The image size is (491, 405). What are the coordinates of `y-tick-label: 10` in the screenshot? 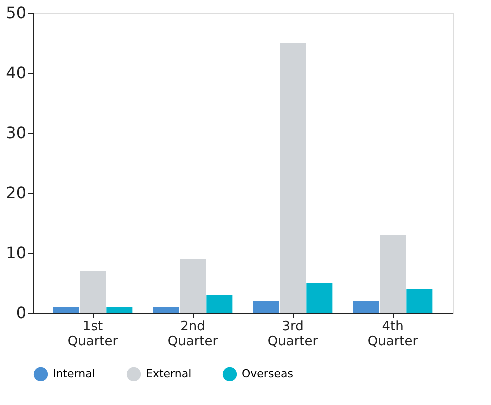 It's located at (16, 253).